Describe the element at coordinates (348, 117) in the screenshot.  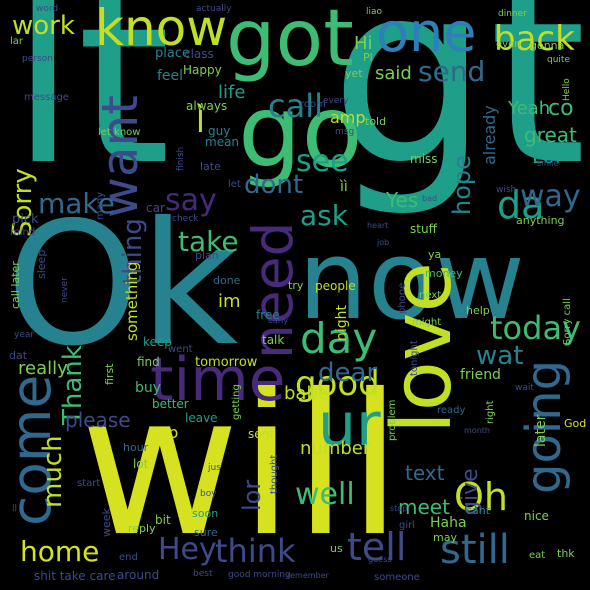
I see `word-amp: amp` at that location.